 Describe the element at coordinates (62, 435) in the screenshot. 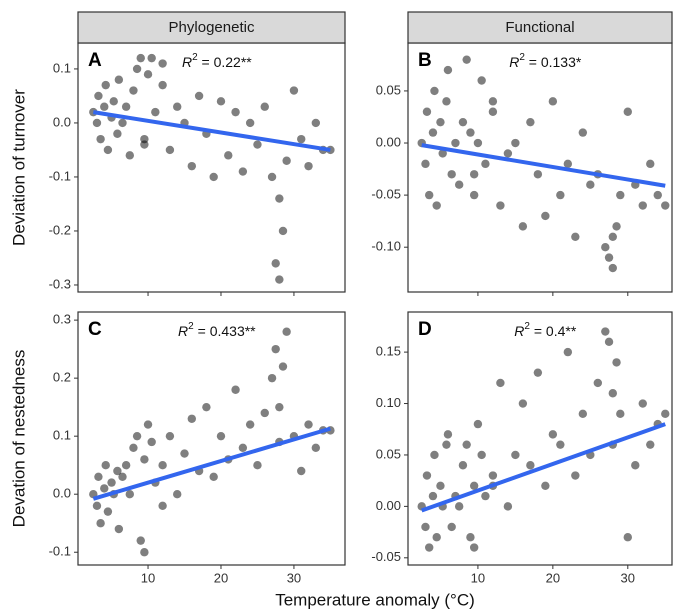

I see `y-tick-label: 0.1` at that location.